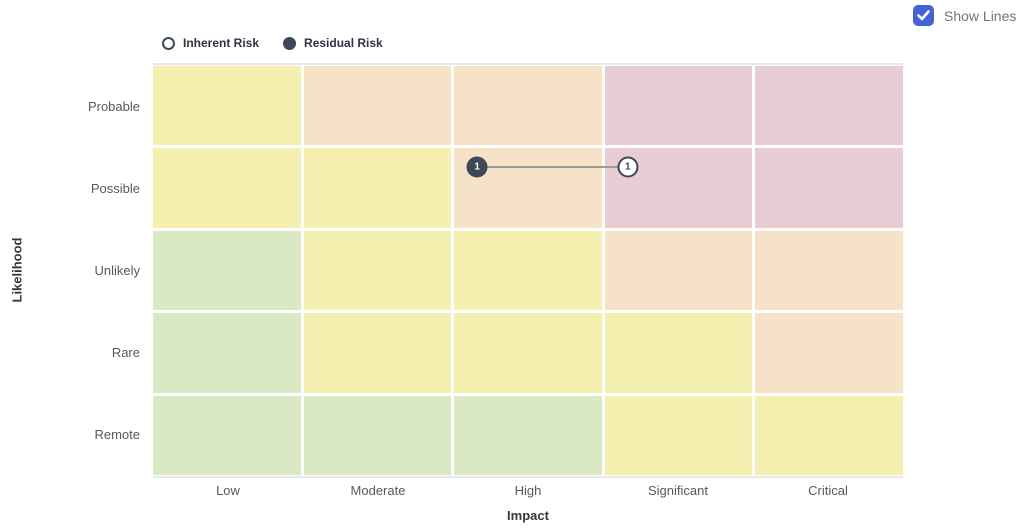 This screenshot has height=528, width=1024. What do you see at coordinates (168, 43) in the screenshot?
I see `inherent-risk-open-circle-icon` at bounding box center [168, 43].